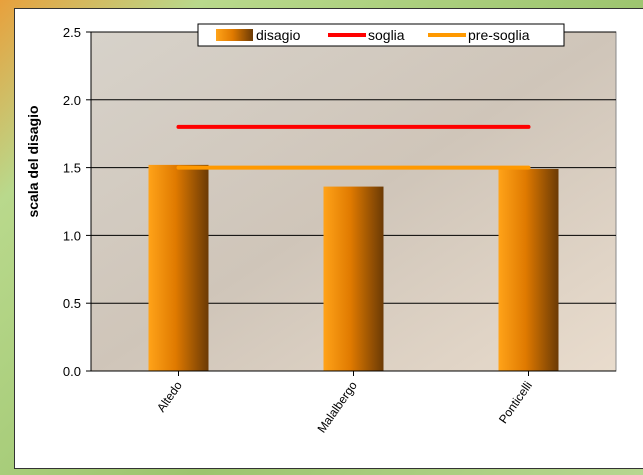 This screenshot has height=475, width=643. Describe the element at coordinates (169, 396) in the screenshot. I see `x-tick-label: Altedo` at that location.